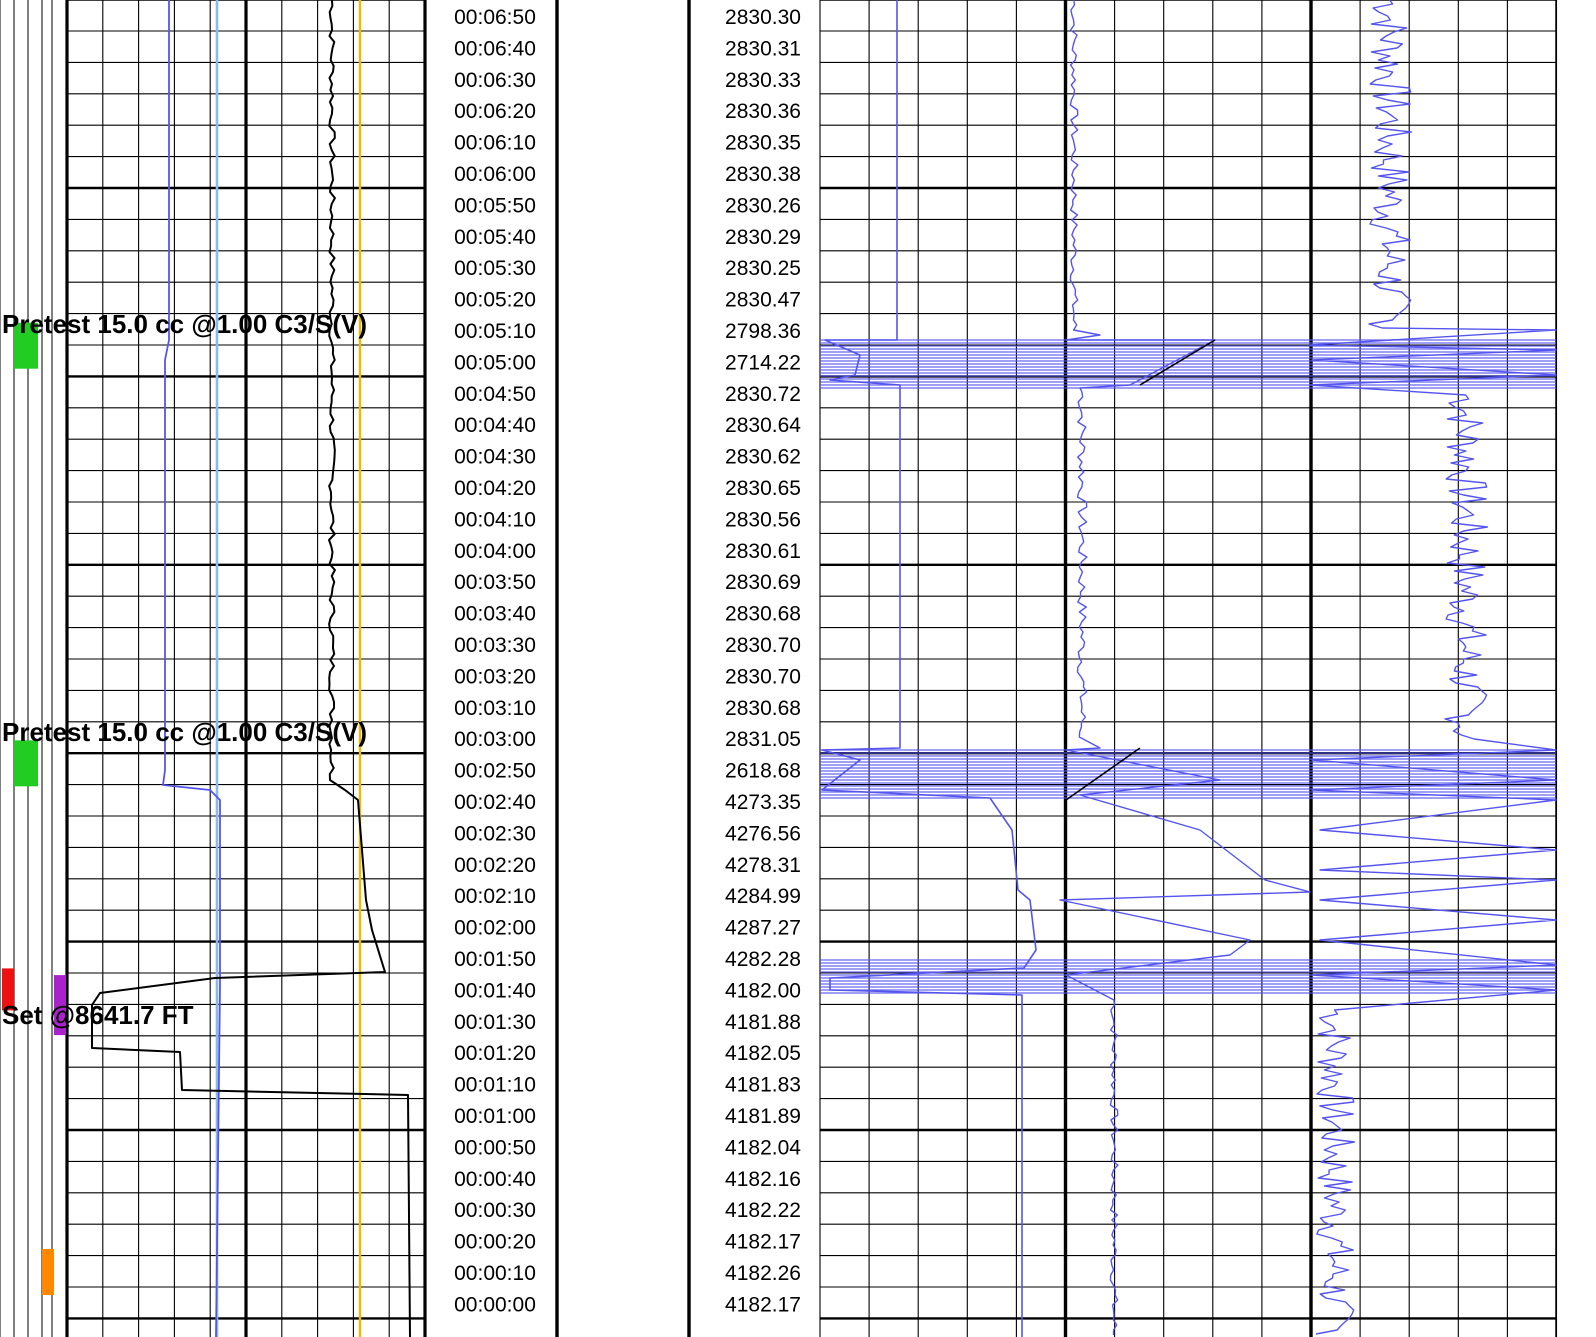 The width and height of the screenshot is (1596, 1337). What do you see at coordinates (495, 928) in the screenshot?
I see `time-label: 00:02:00` at bounding box center [495, 928].